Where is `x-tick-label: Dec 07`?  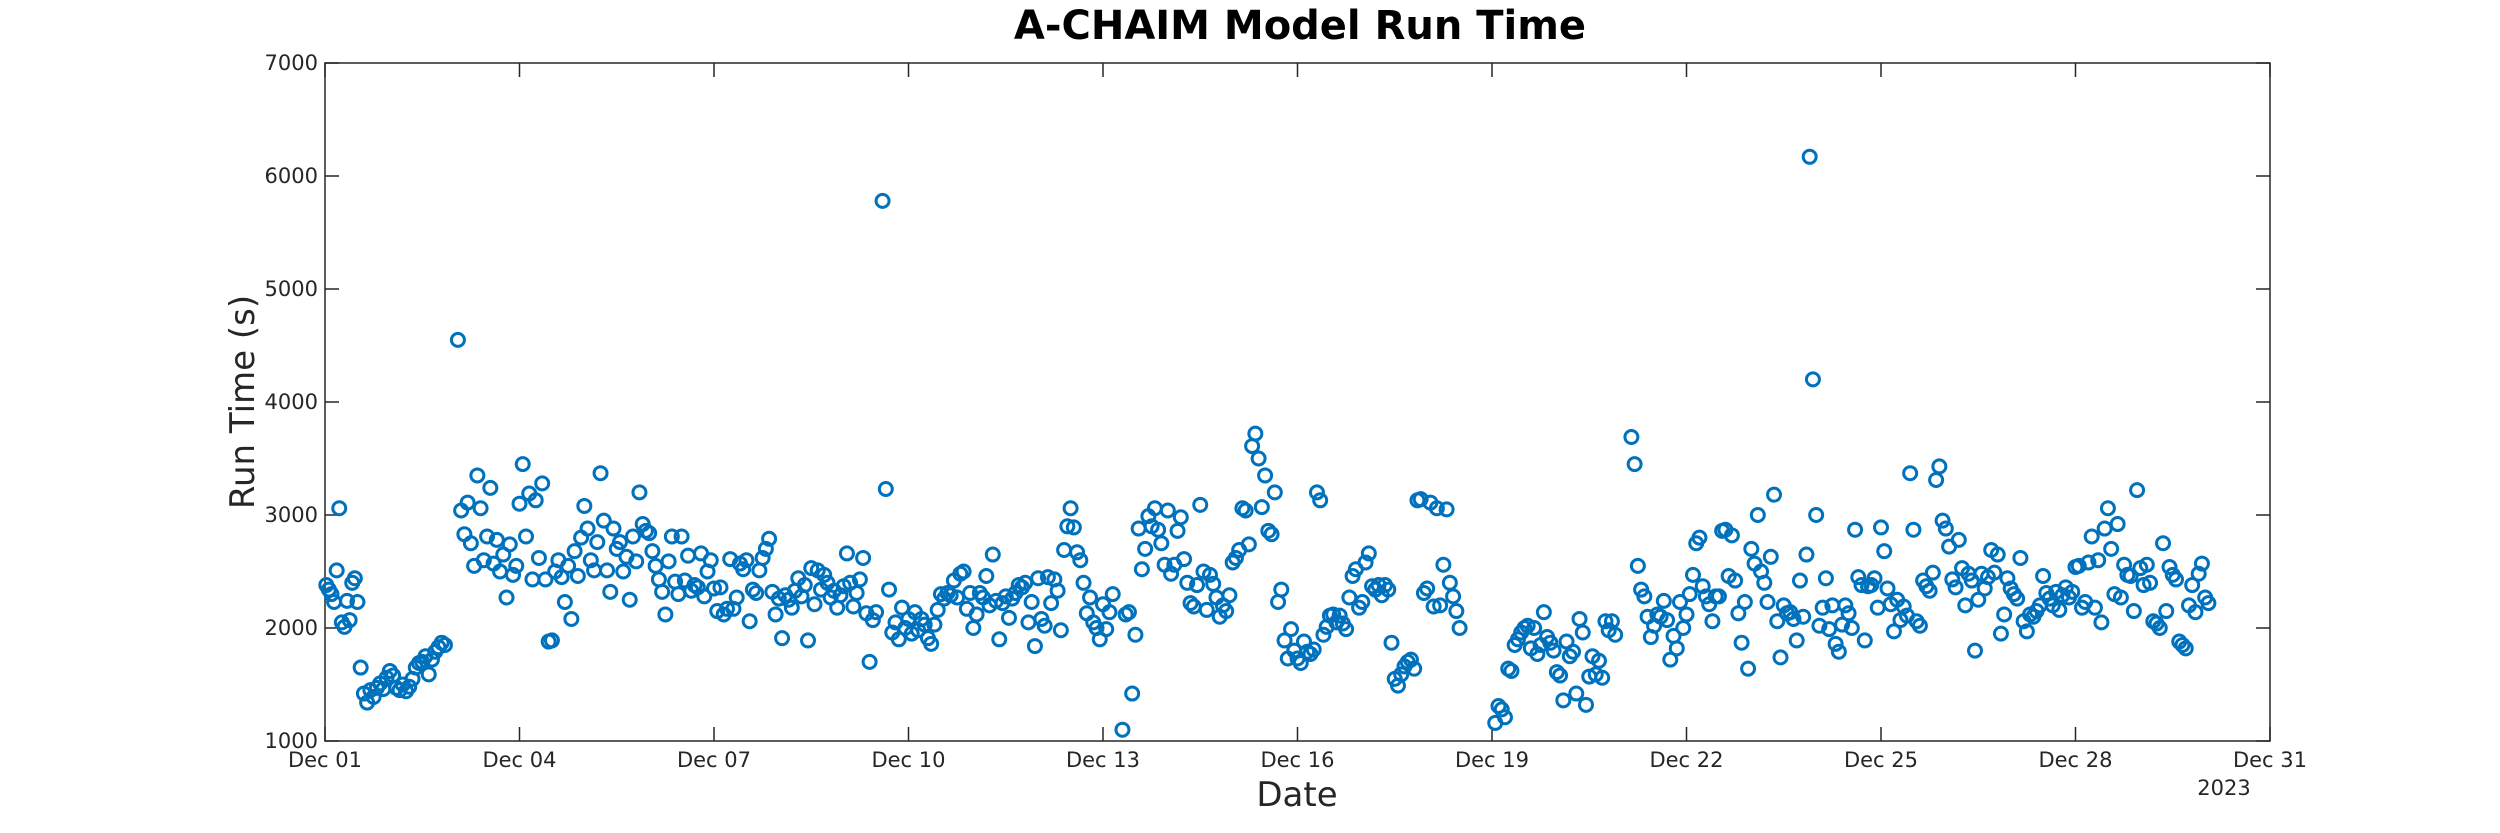
x-tick-label: Dec 07 is located at coordinates (714, 760).